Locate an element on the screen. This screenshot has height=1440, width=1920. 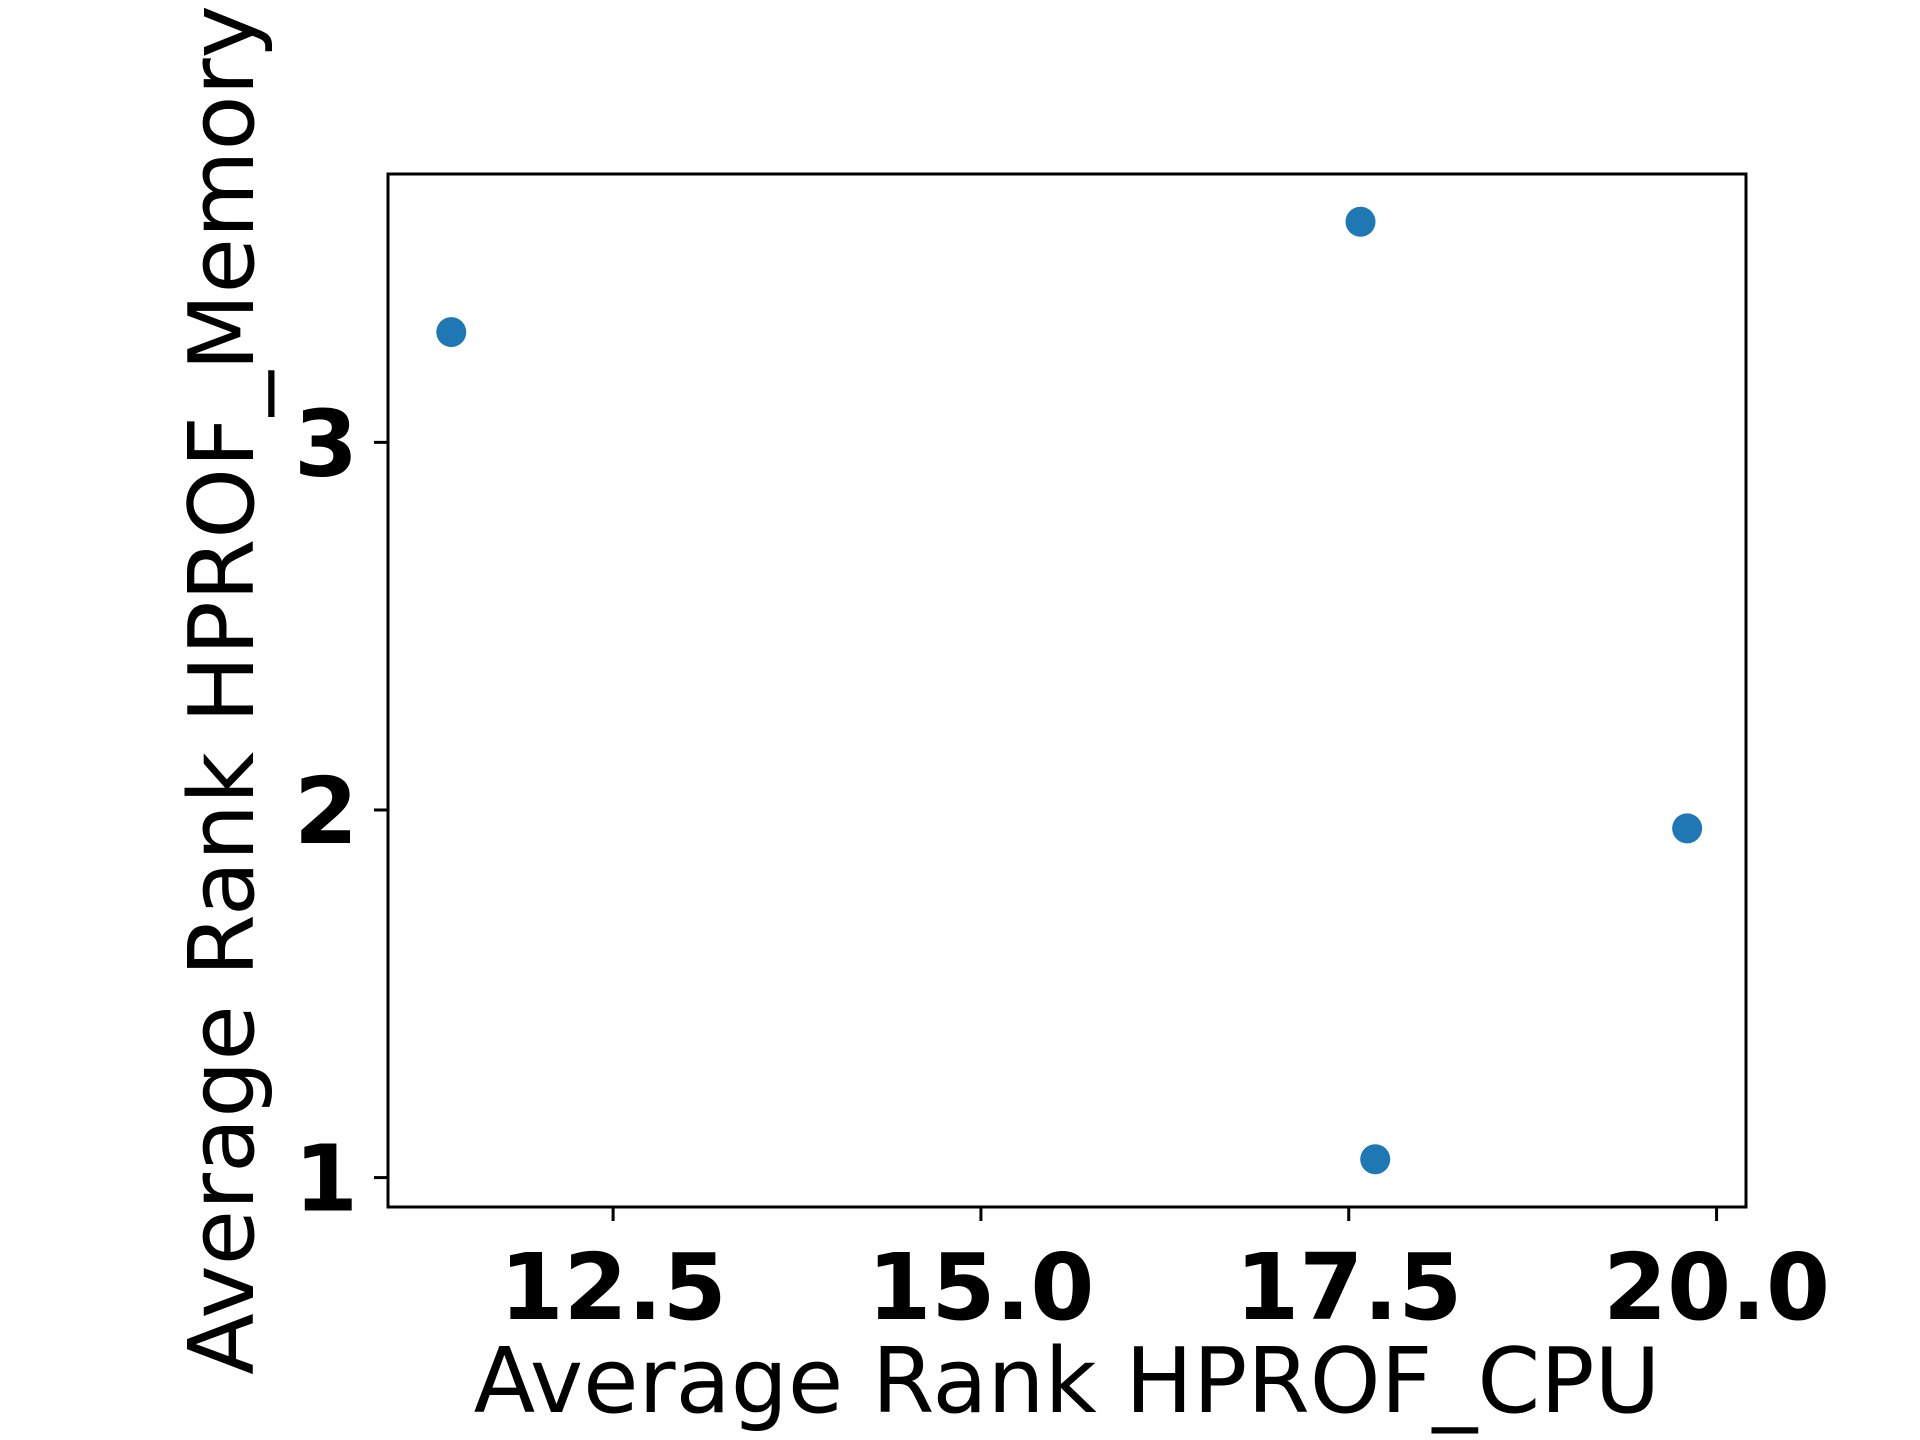
y-axis-title: Average Rank HPROF_Memory is located at coordinates (222, 690).